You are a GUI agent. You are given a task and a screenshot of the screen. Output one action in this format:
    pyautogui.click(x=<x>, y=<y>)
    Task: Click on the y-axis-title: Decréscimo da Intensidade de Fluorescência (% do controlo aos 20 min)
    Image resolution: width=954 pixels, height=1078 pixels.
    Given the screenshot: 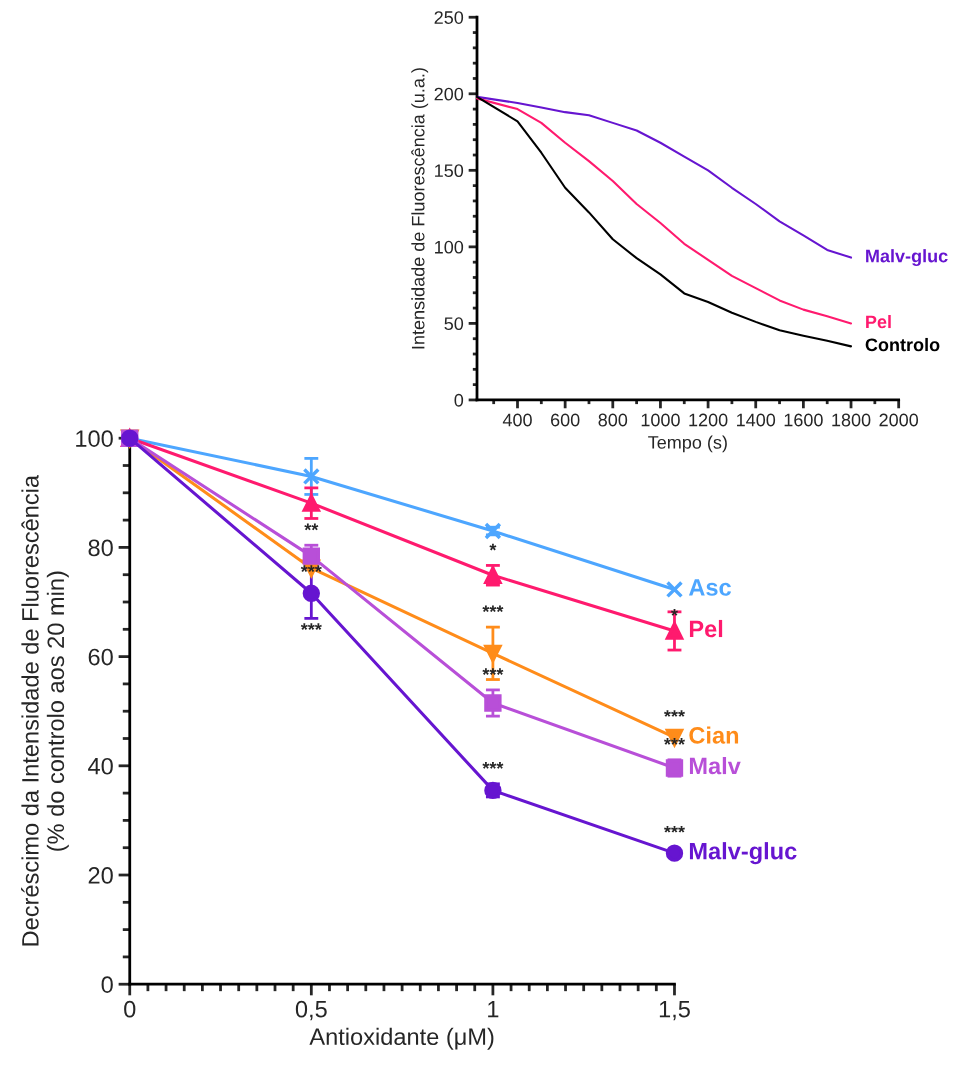 What is the action you would take?
    pyautogui.click(x=45, y=710)
    